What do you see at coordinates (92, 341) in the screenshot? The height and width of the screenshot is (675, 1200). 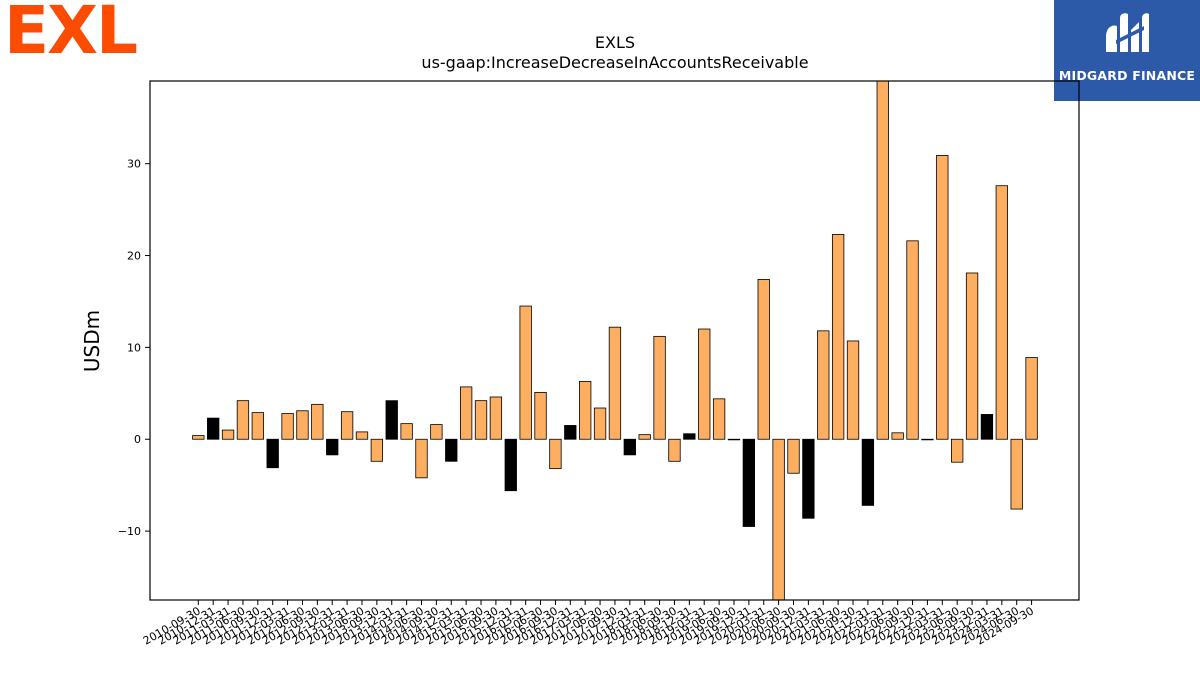 I see `y-axis-label: USDm` at bounding box center [92, 341].